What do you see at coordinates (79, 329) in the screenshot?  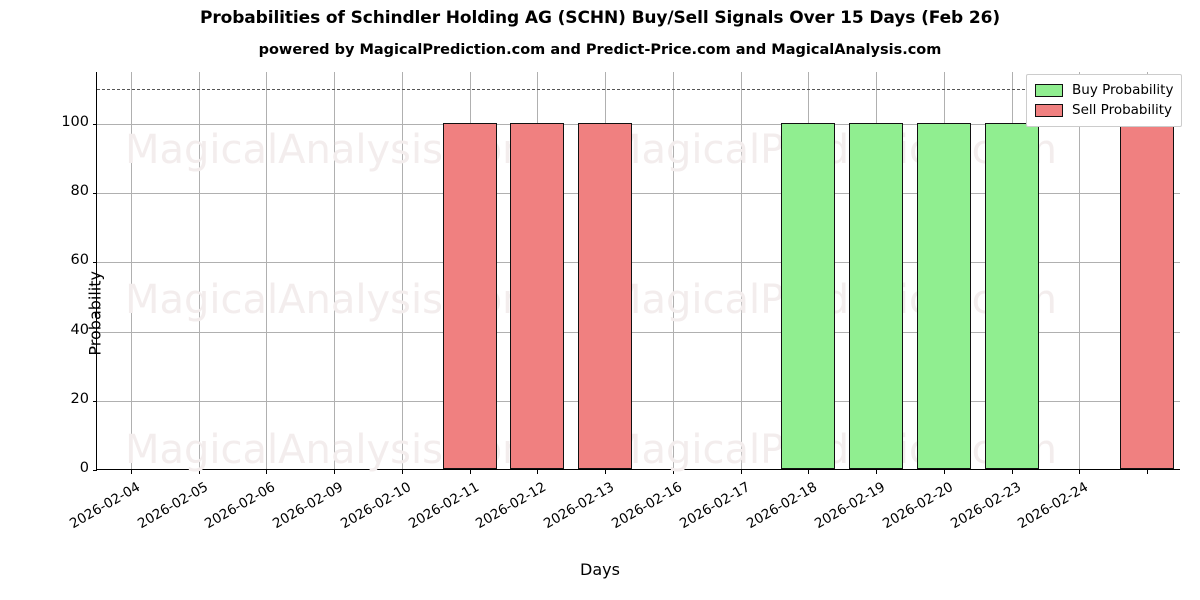 I see `y-tick-label: 40` at bounding box center [79, 329].